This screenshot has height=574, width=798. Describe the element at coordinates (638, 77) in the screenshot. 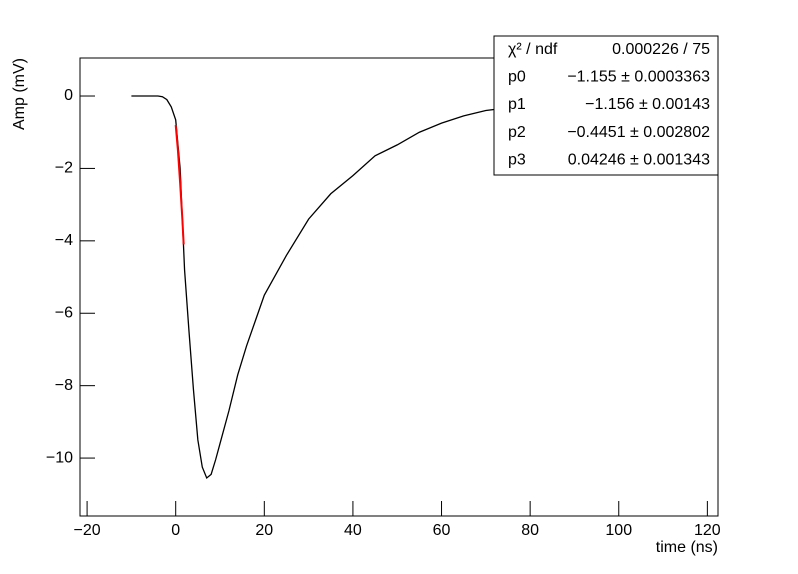

I see `stats-value: −1.155 ± 0.0003363` at that location.